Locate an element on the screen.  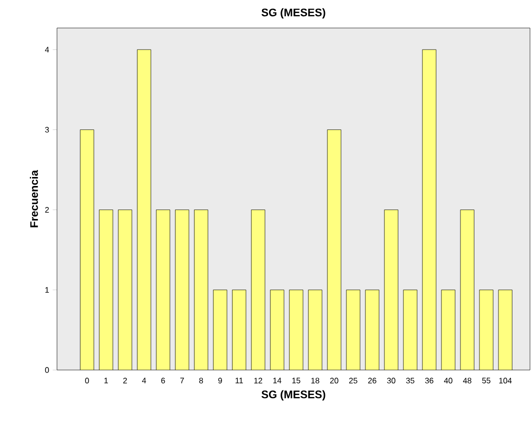
chart-title: SG (MESES) is located at coordinates (294, 13).